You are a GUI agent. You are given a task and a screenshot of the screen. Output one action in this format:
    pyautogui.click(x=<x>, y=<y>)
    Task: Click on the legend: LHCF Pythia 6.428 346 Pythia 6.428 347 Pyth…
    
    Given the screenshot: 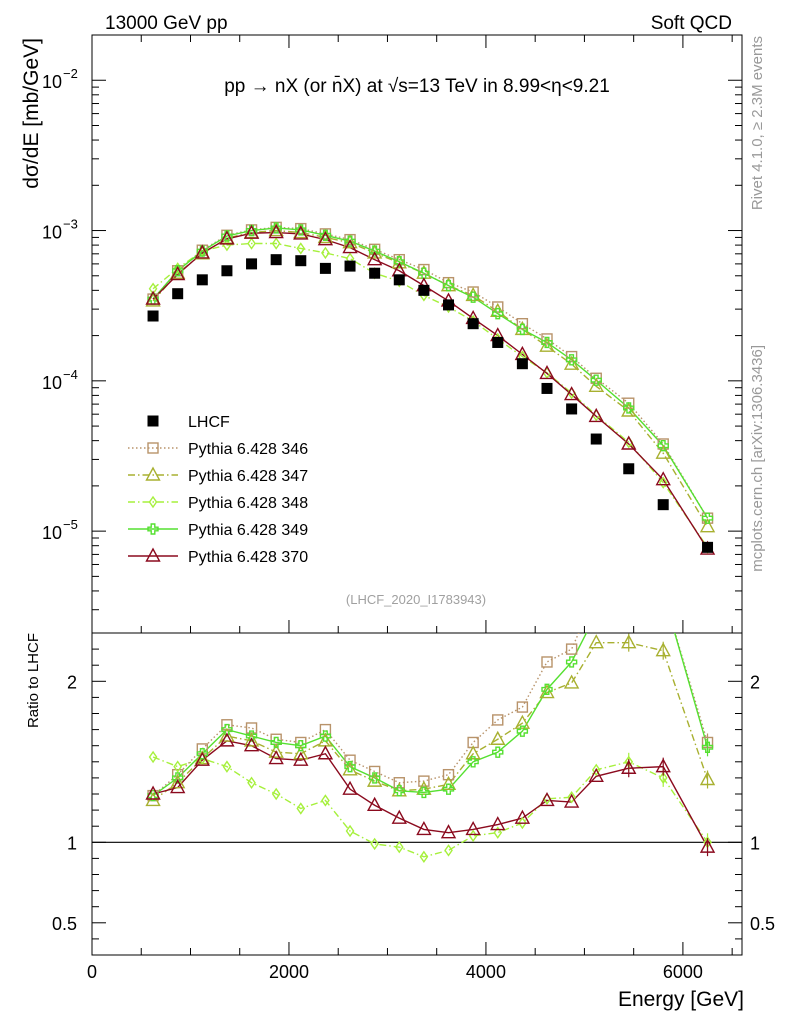 What is the action you would take?
    pyautogui.click(x=218, y=490)
    